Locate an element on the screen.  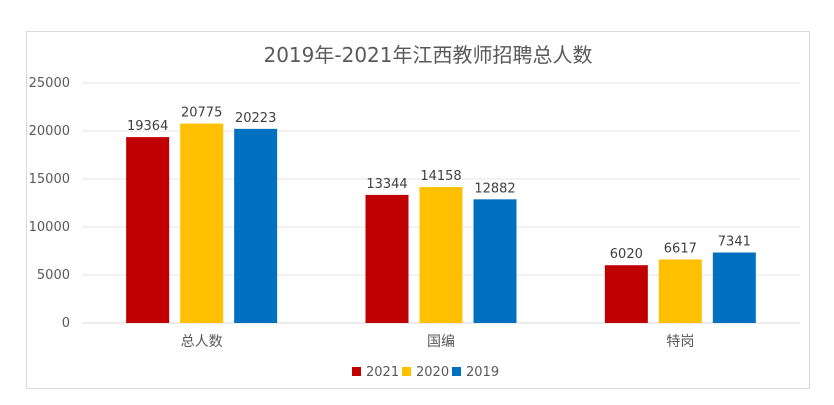
y-tick-label: 0 is located at coordinates (66, 323).